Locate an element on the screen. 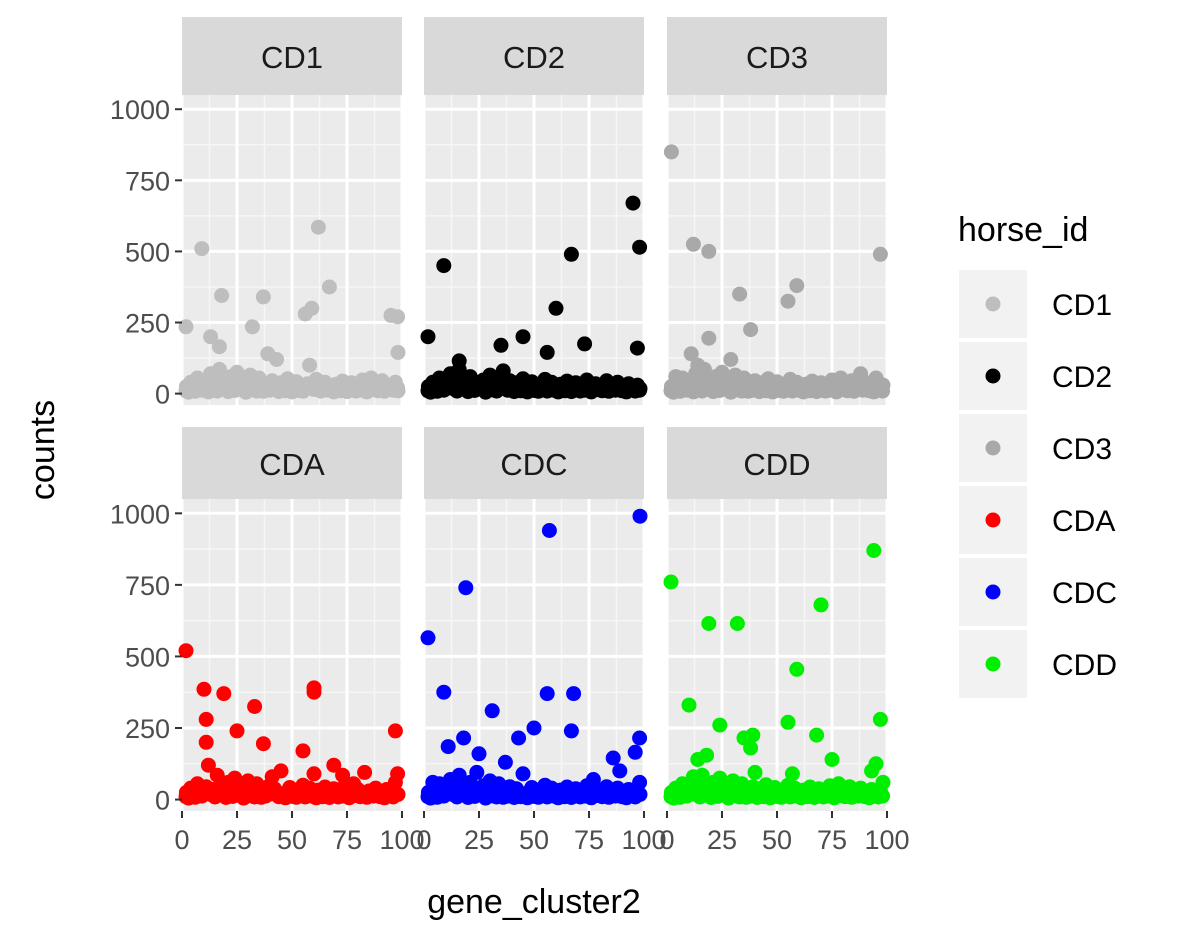  facet-panel-cdc: CDC is located at coordinates (534, 619).